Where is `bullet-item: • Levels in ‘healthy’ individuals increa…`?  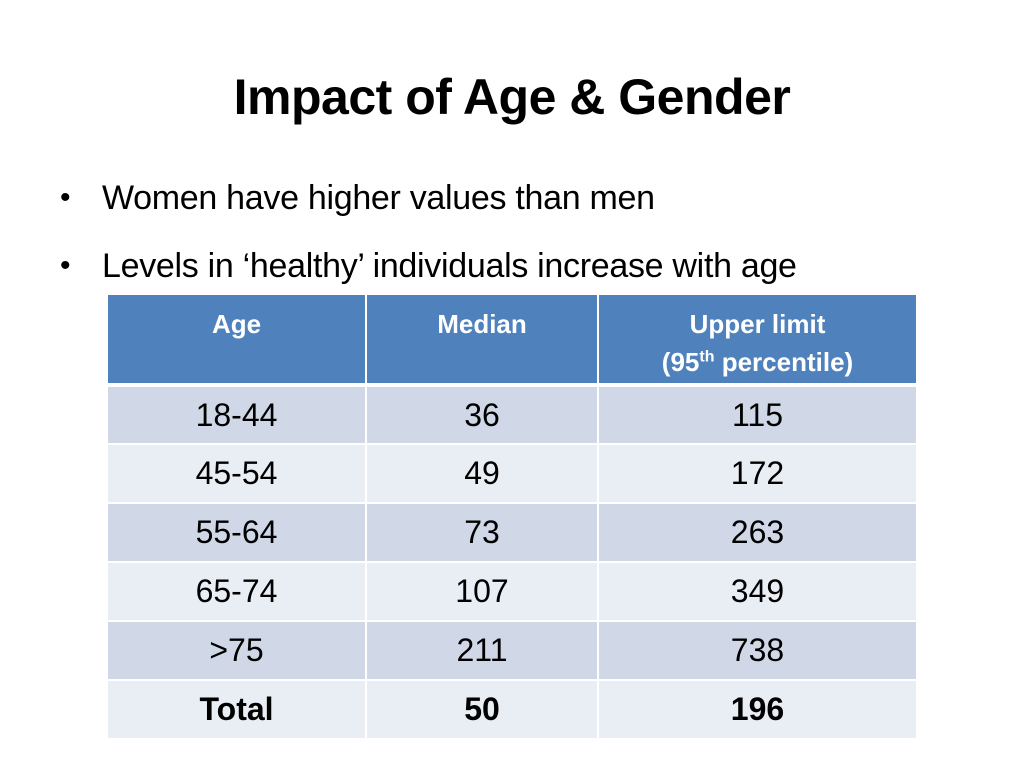
bullet-item: • Levels in ‘healthy’ individuals increa… is located at coordinates (533, 266).